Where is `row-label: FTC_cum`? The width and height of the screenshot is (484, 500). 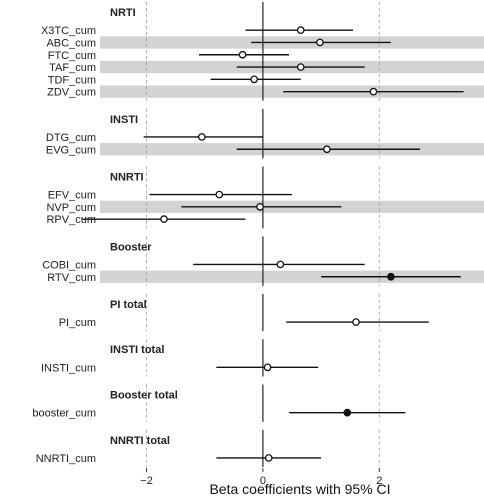 row-label: FTC_cum is located at coordinates (72, 56).